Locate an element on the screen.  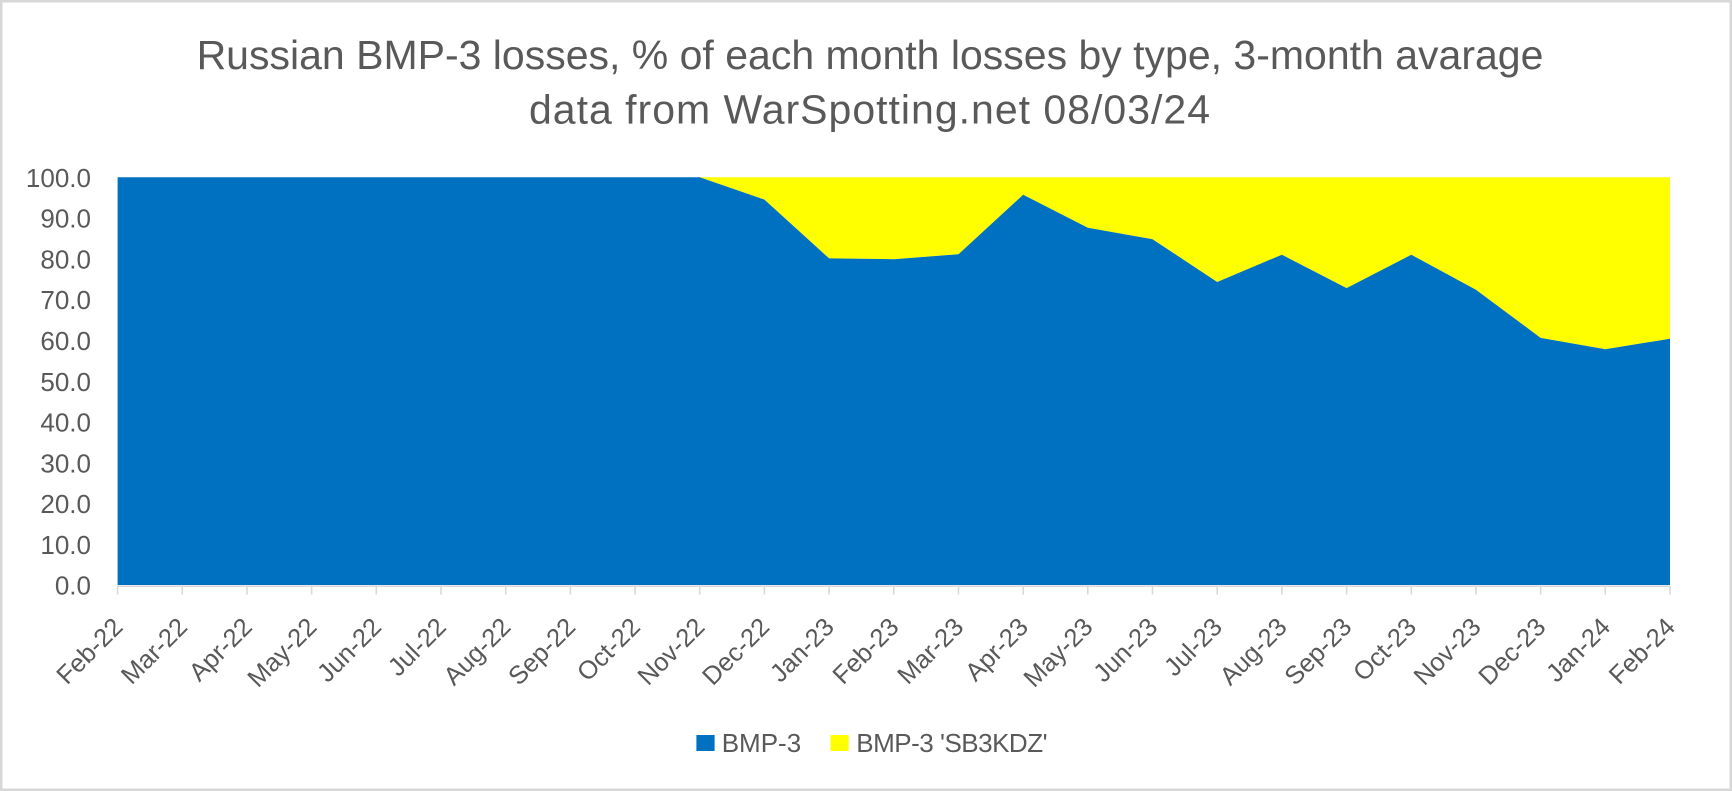
svg-text: 100.0 is located at coordinates (58, 178).